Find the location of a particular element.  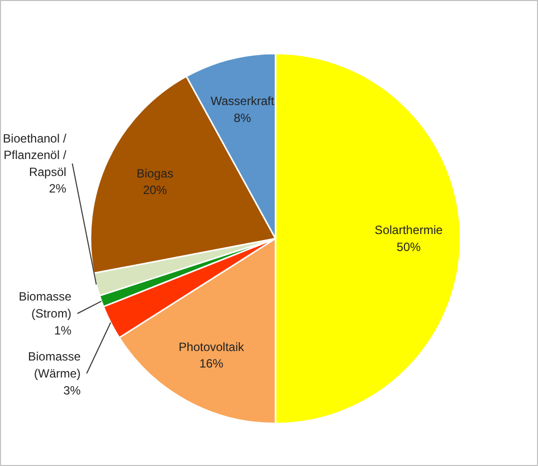

data-label: 16% is located at coordinates (211, 363).